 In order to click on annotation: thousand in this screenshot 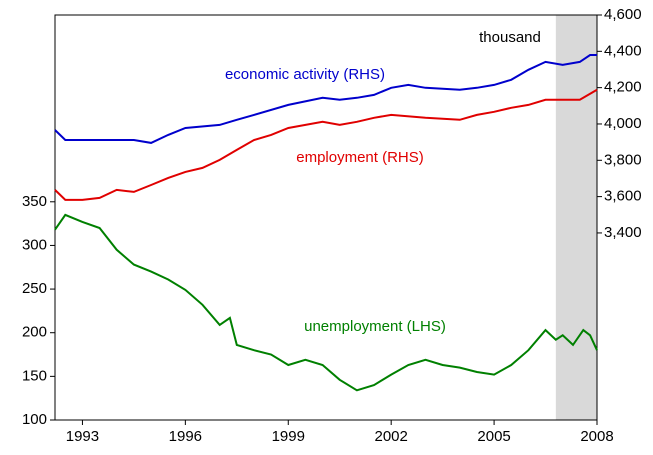, I will do `click(510, 37)`.